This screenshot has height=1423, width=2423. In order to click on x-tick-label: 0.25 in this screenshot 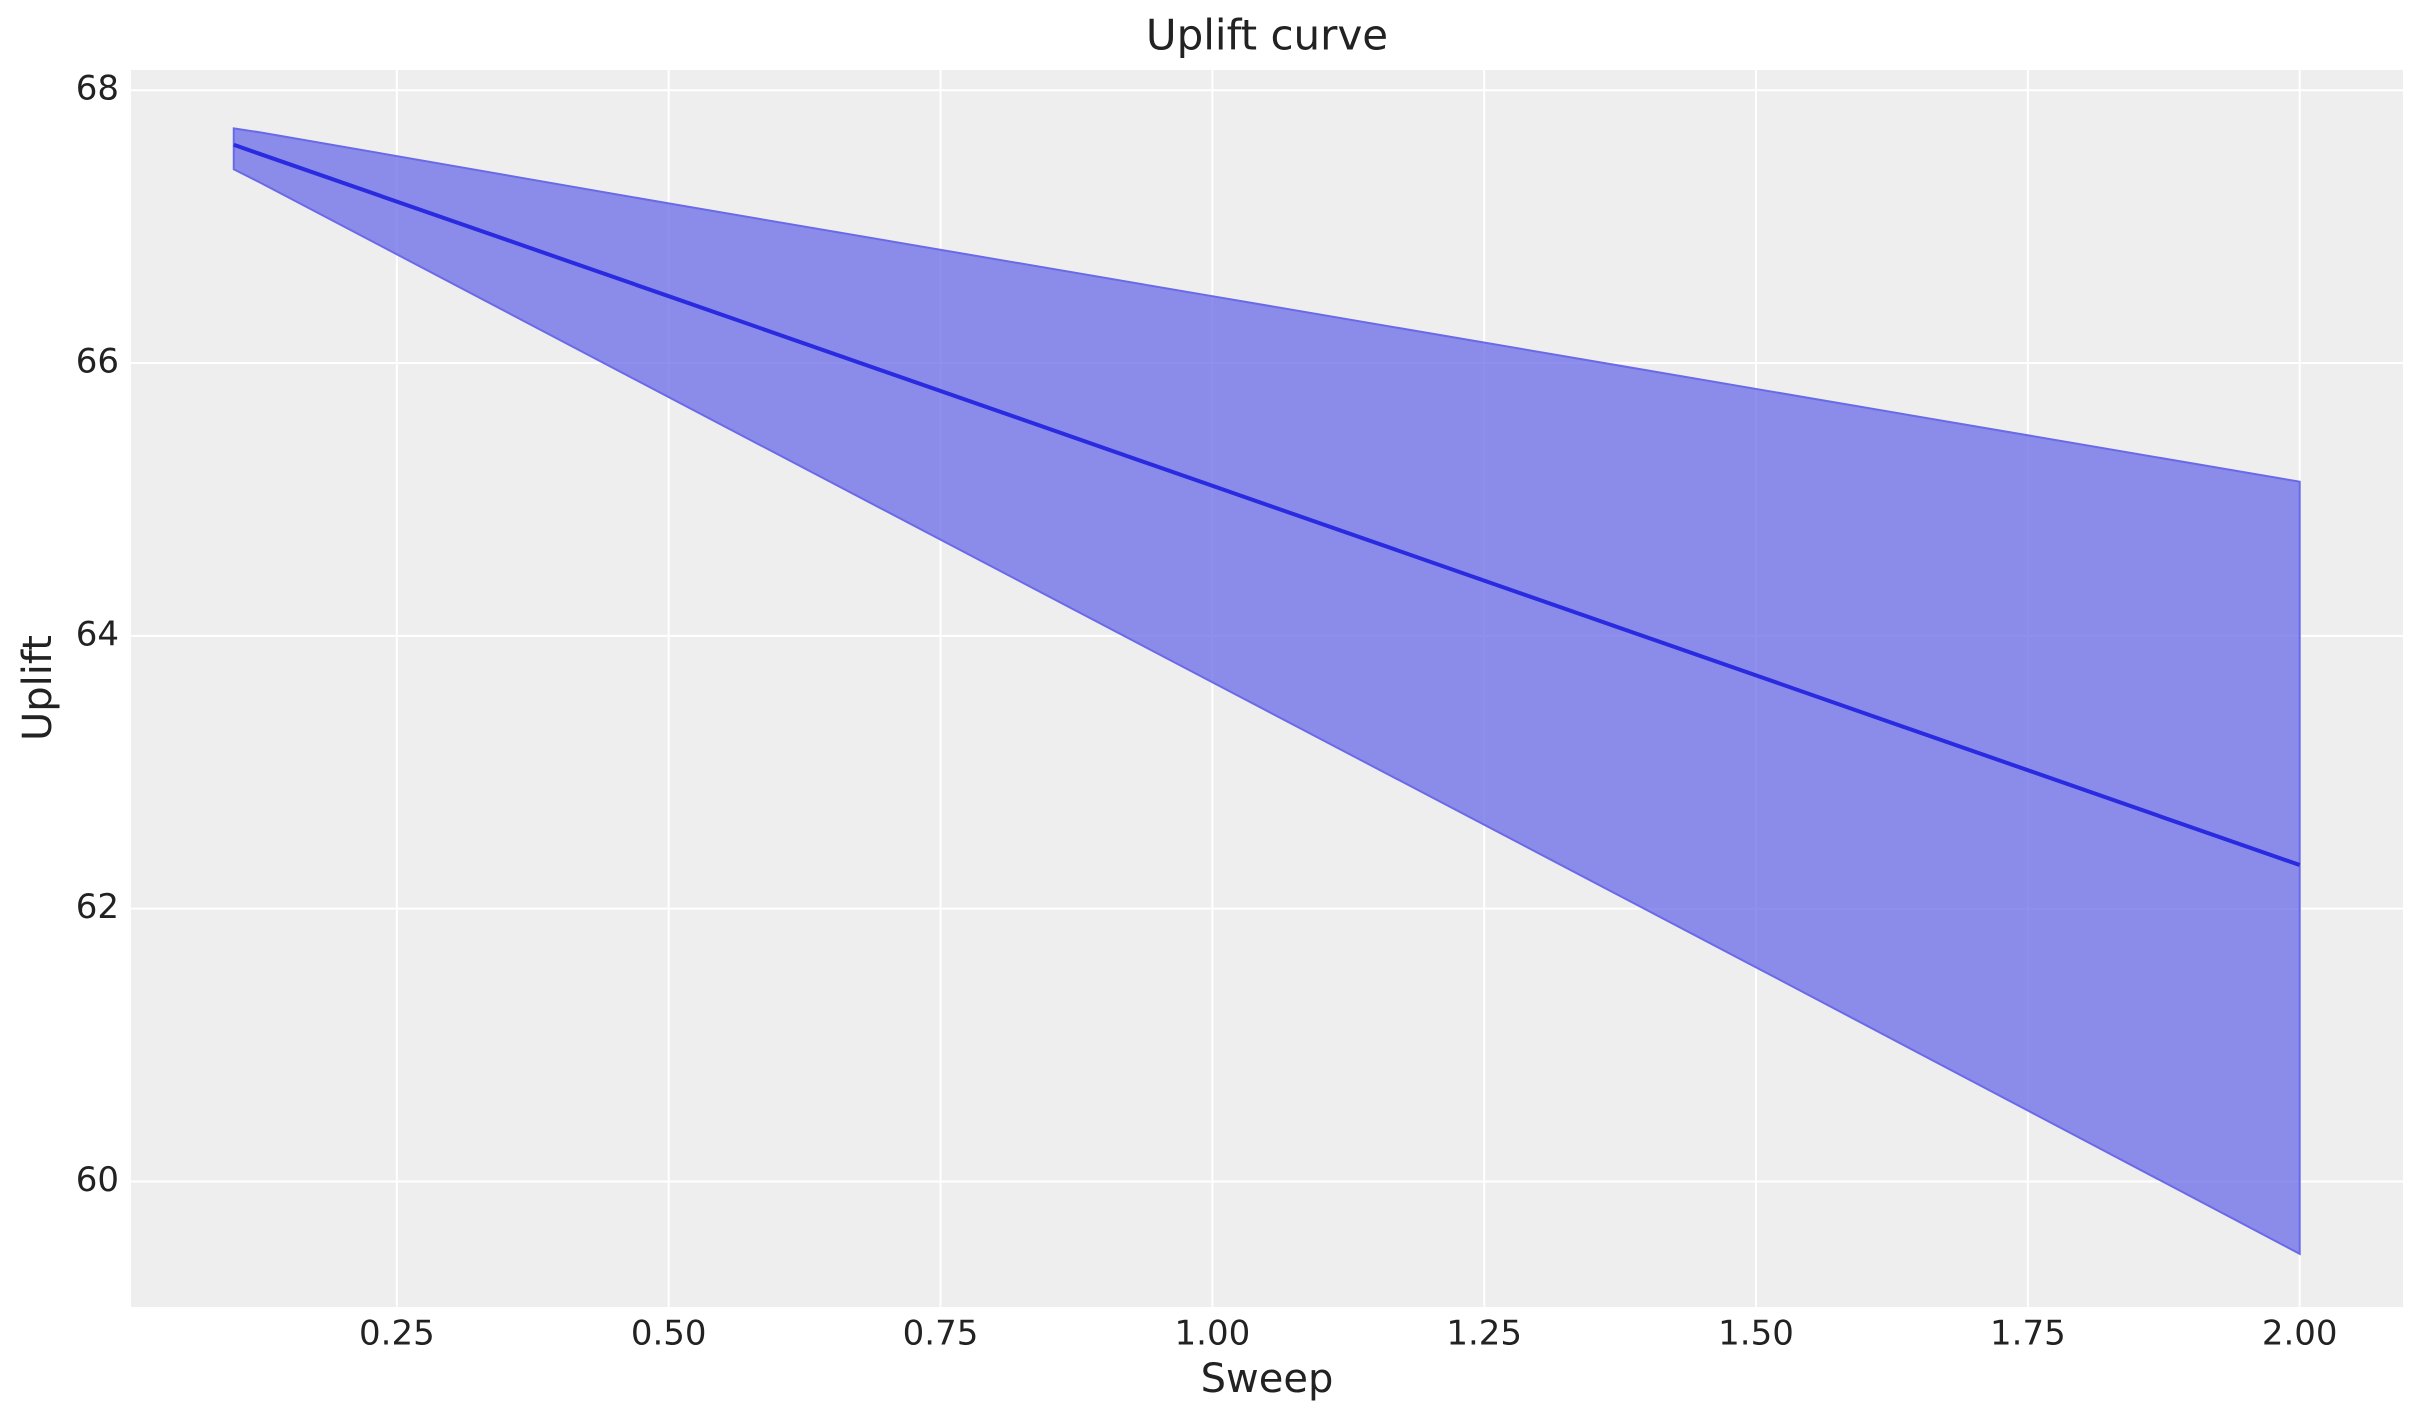, I will do `click(397, 1334)`.